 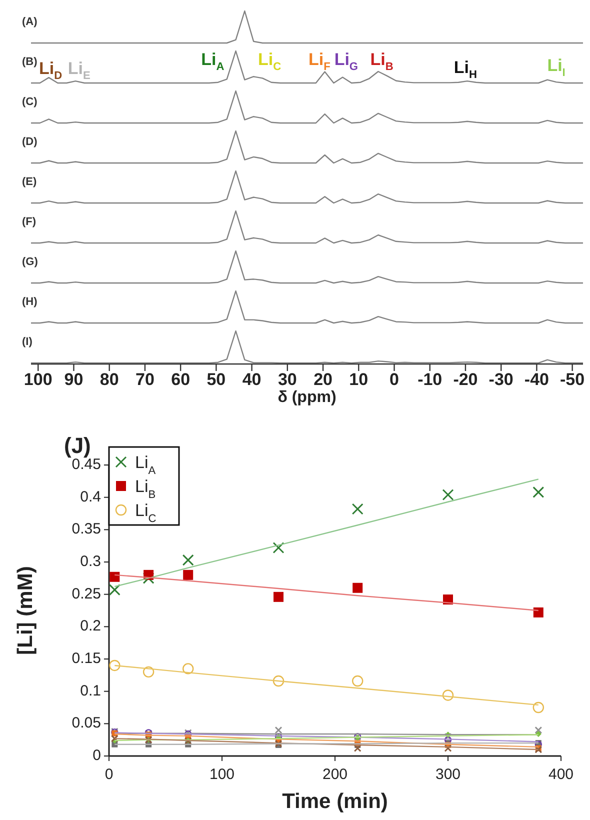 I want to click on x-tick-label: 400, so click(x=561, y=774).